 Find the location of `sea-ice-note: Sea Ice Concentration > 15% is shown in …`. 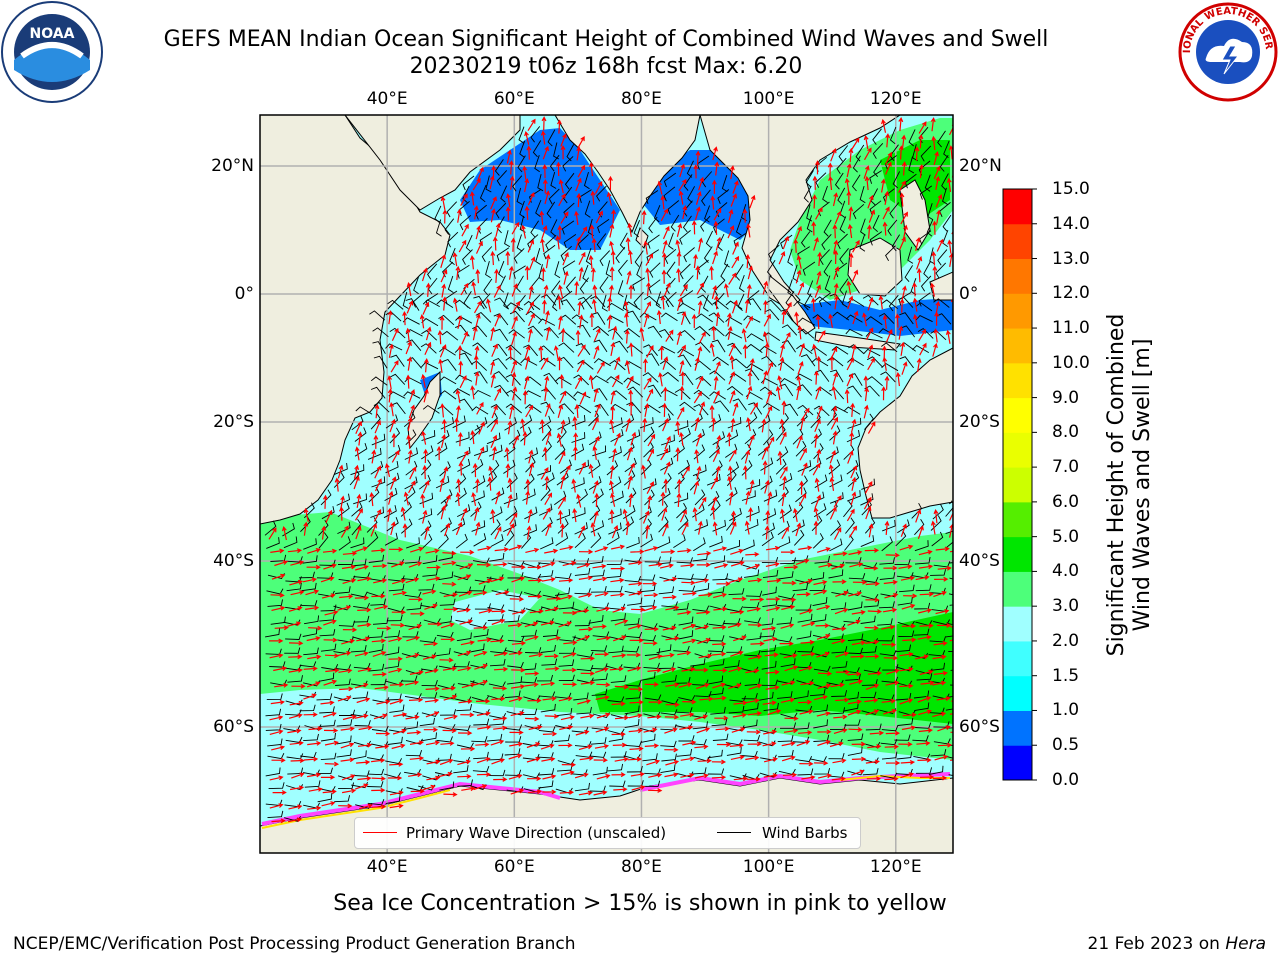

sea-ice-note: Sea Ice Concentration > 15% is shown in … is located at coordinates (640, 903).